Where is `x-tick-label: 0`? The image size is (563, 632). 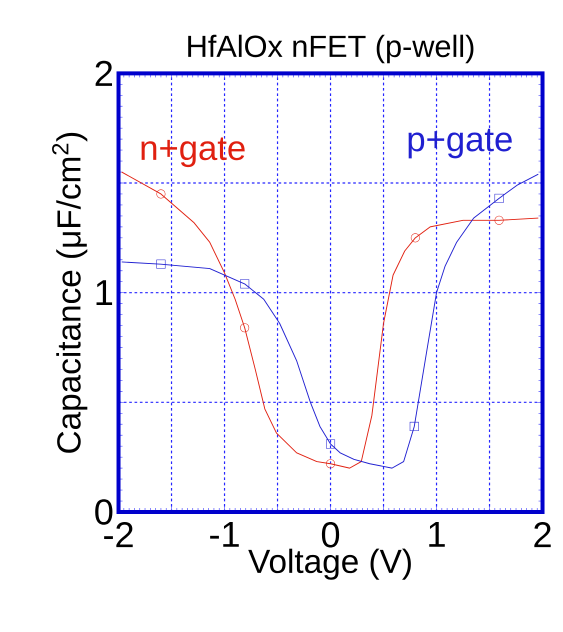
x-tick-label: 0 is located at coordinates (331, 535).